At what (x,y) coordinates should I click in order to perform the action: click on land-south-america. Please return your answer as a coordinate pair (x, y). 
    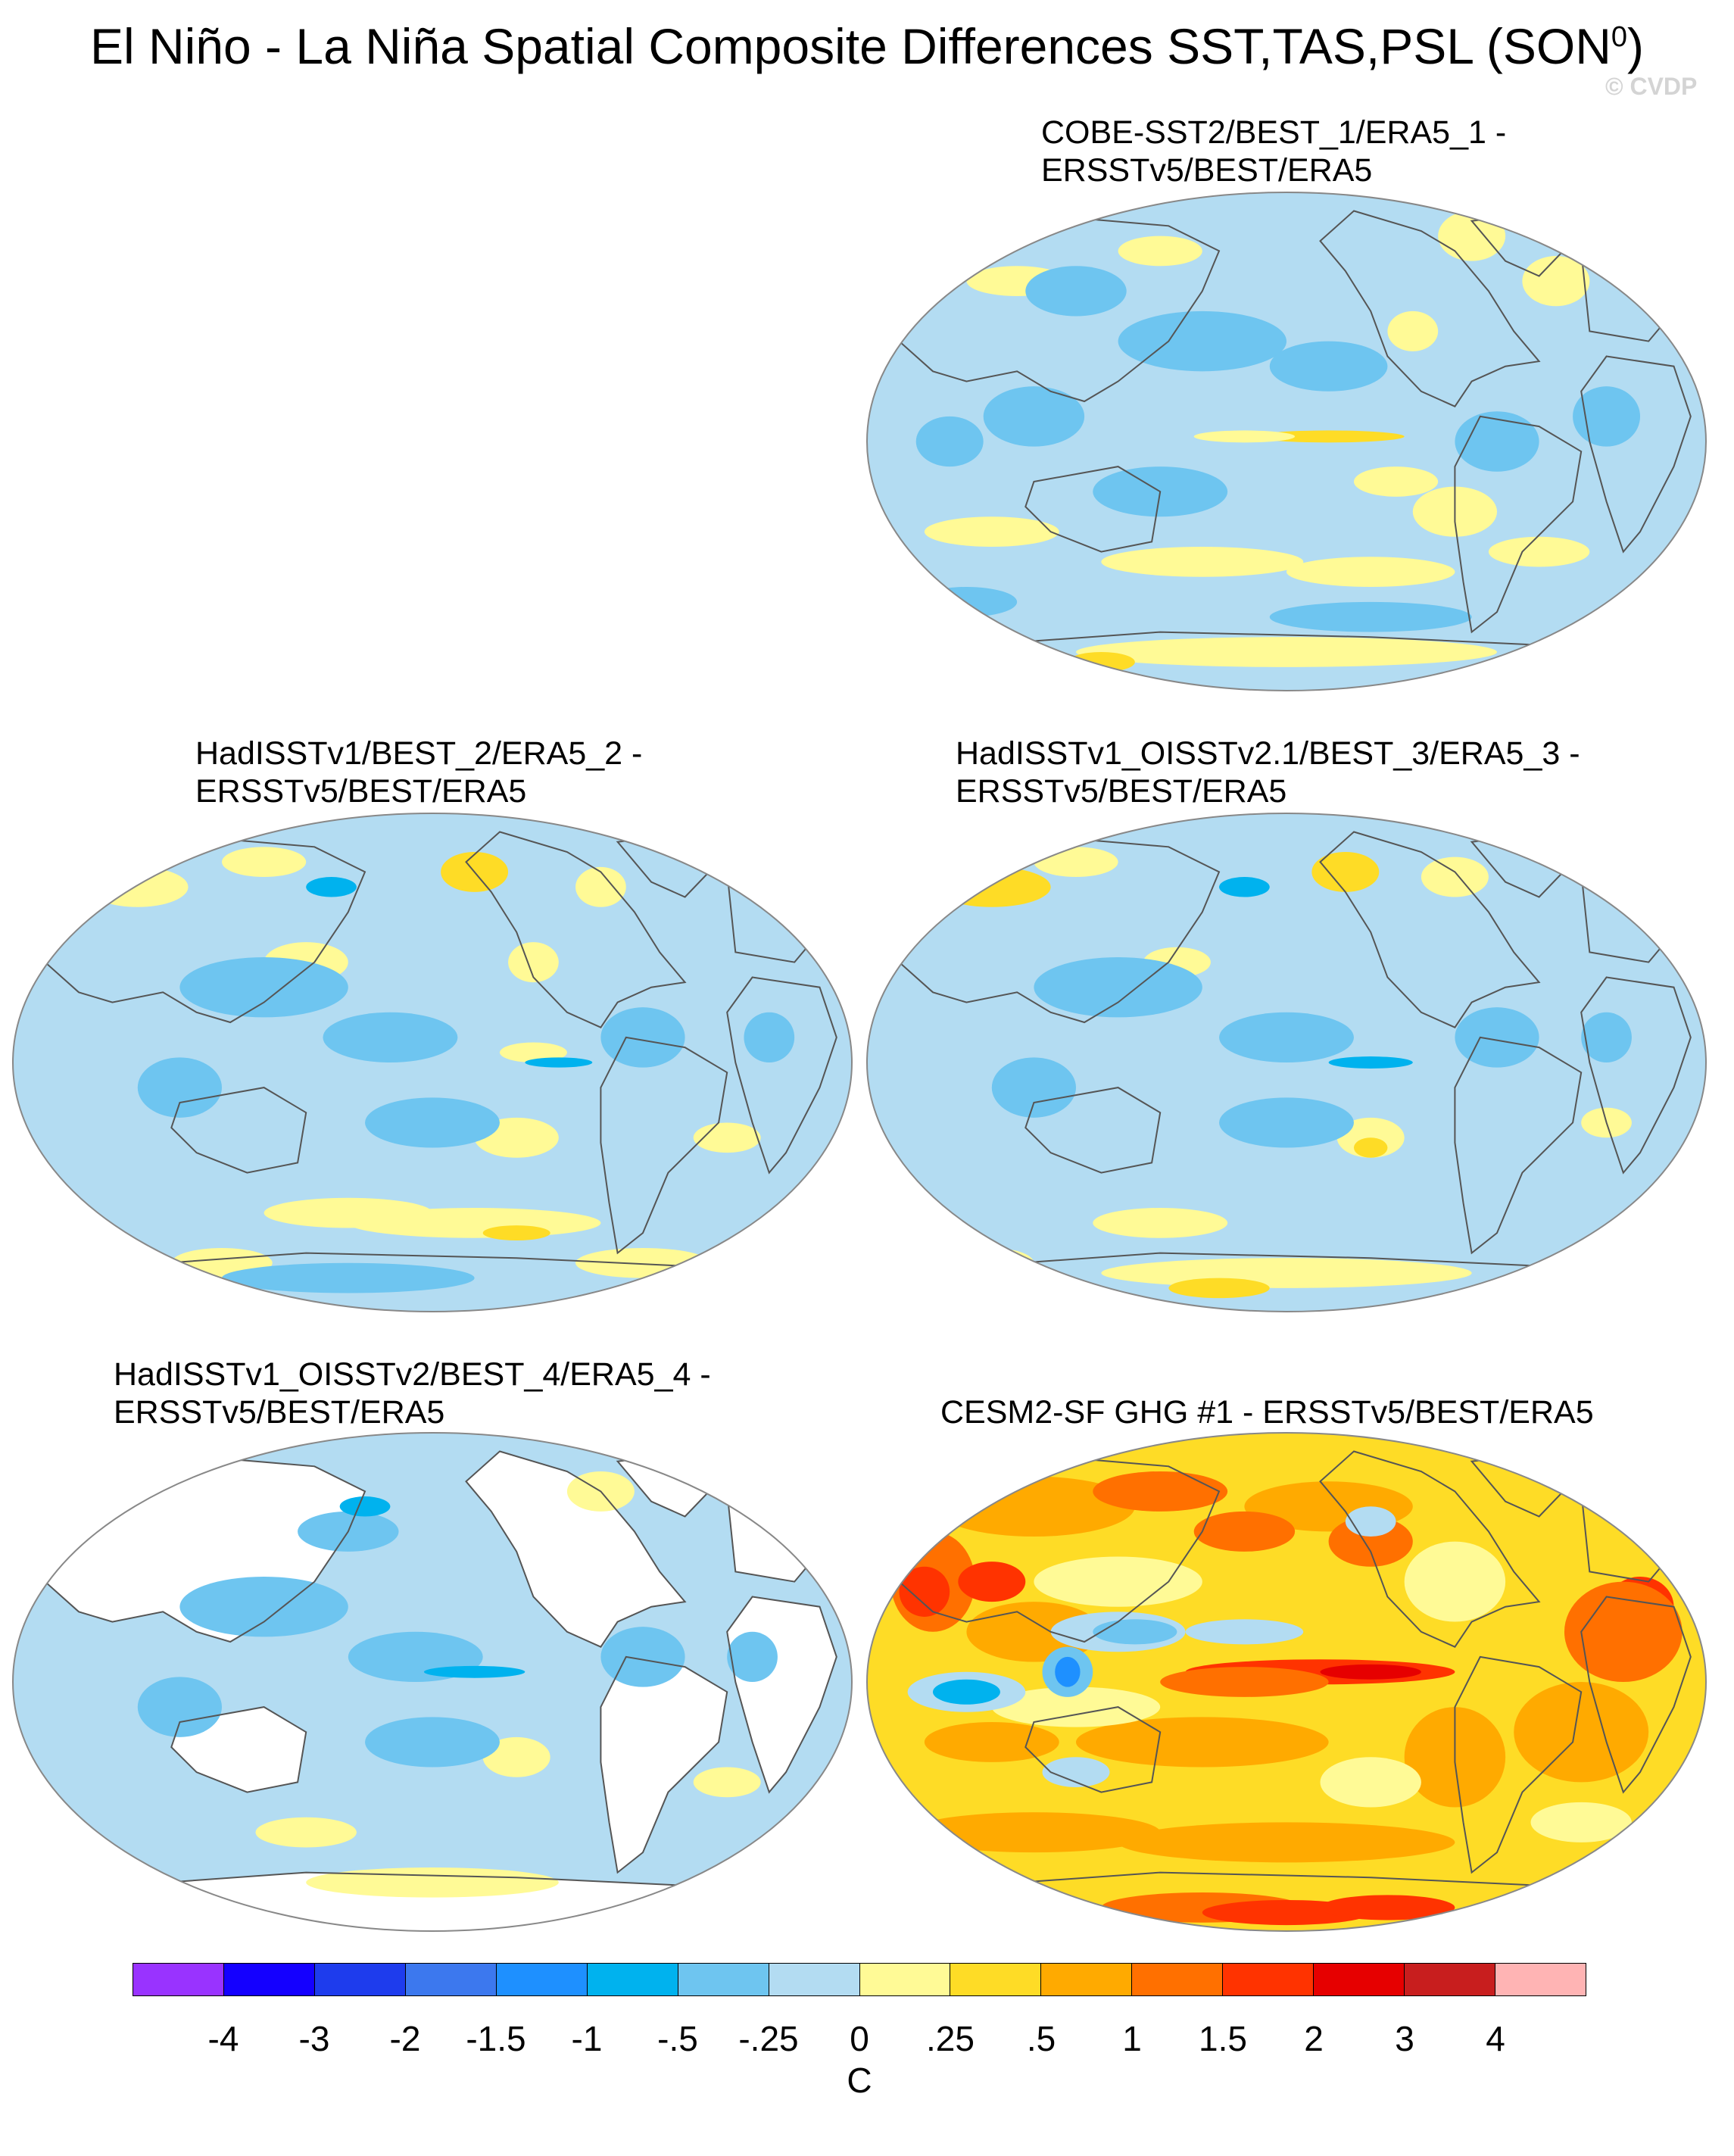
    Looking at the image, I should click on (664, 1764).